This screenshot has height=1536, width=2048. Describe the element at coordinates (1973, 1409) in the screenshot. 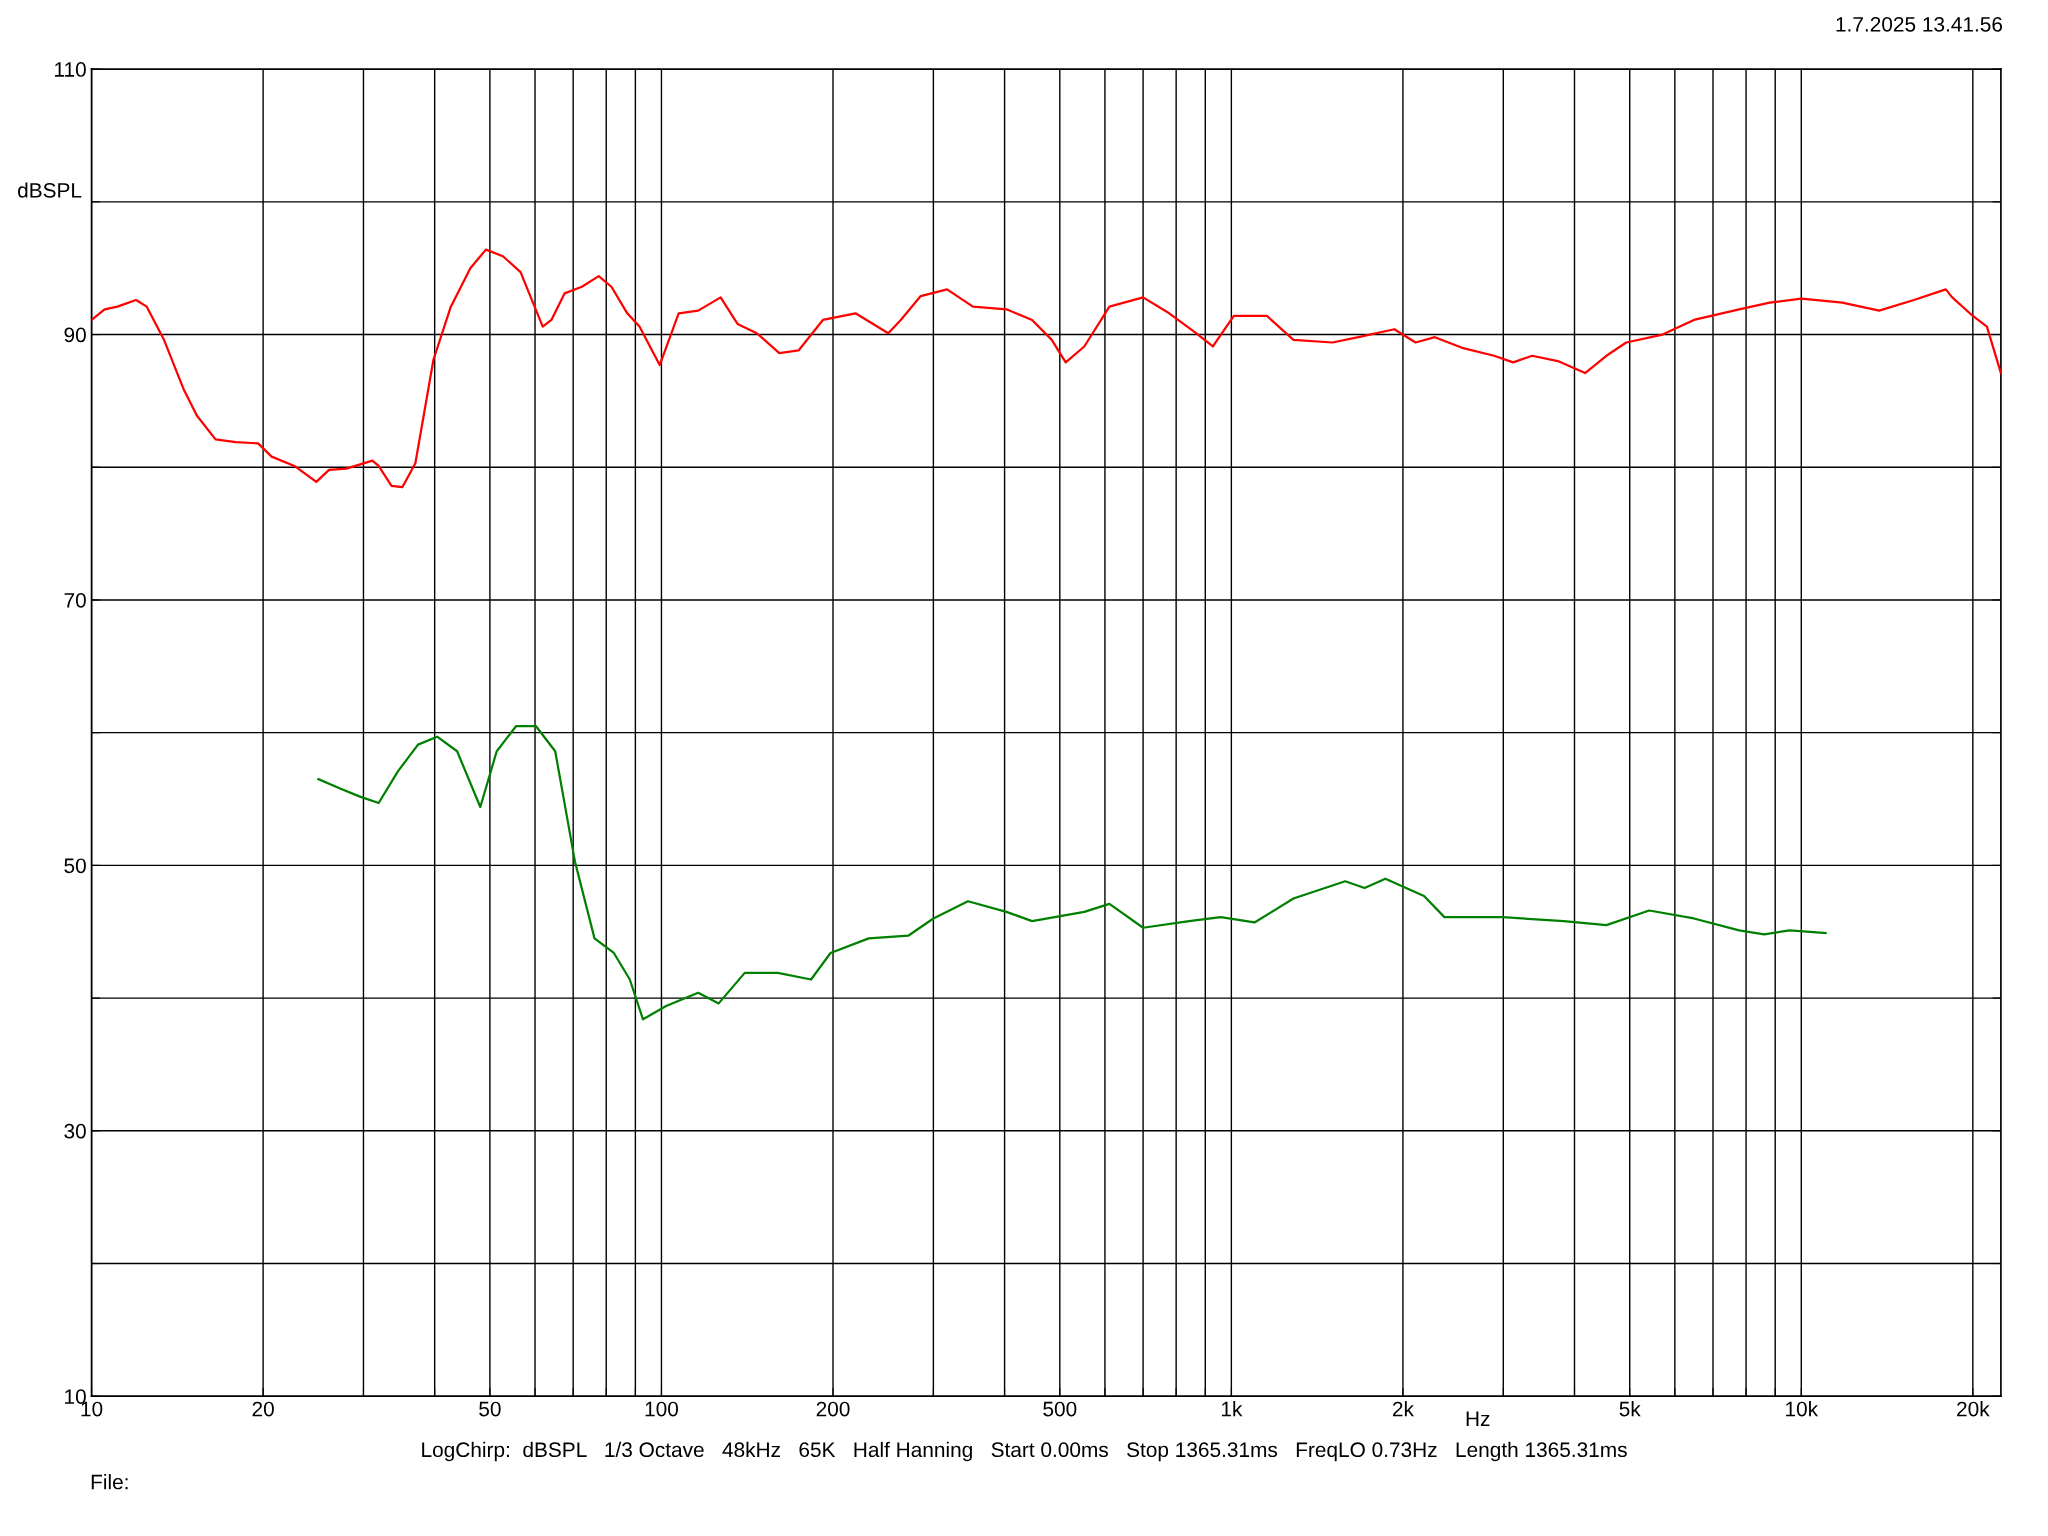

I see `x-tick-label: 20k` at that location.